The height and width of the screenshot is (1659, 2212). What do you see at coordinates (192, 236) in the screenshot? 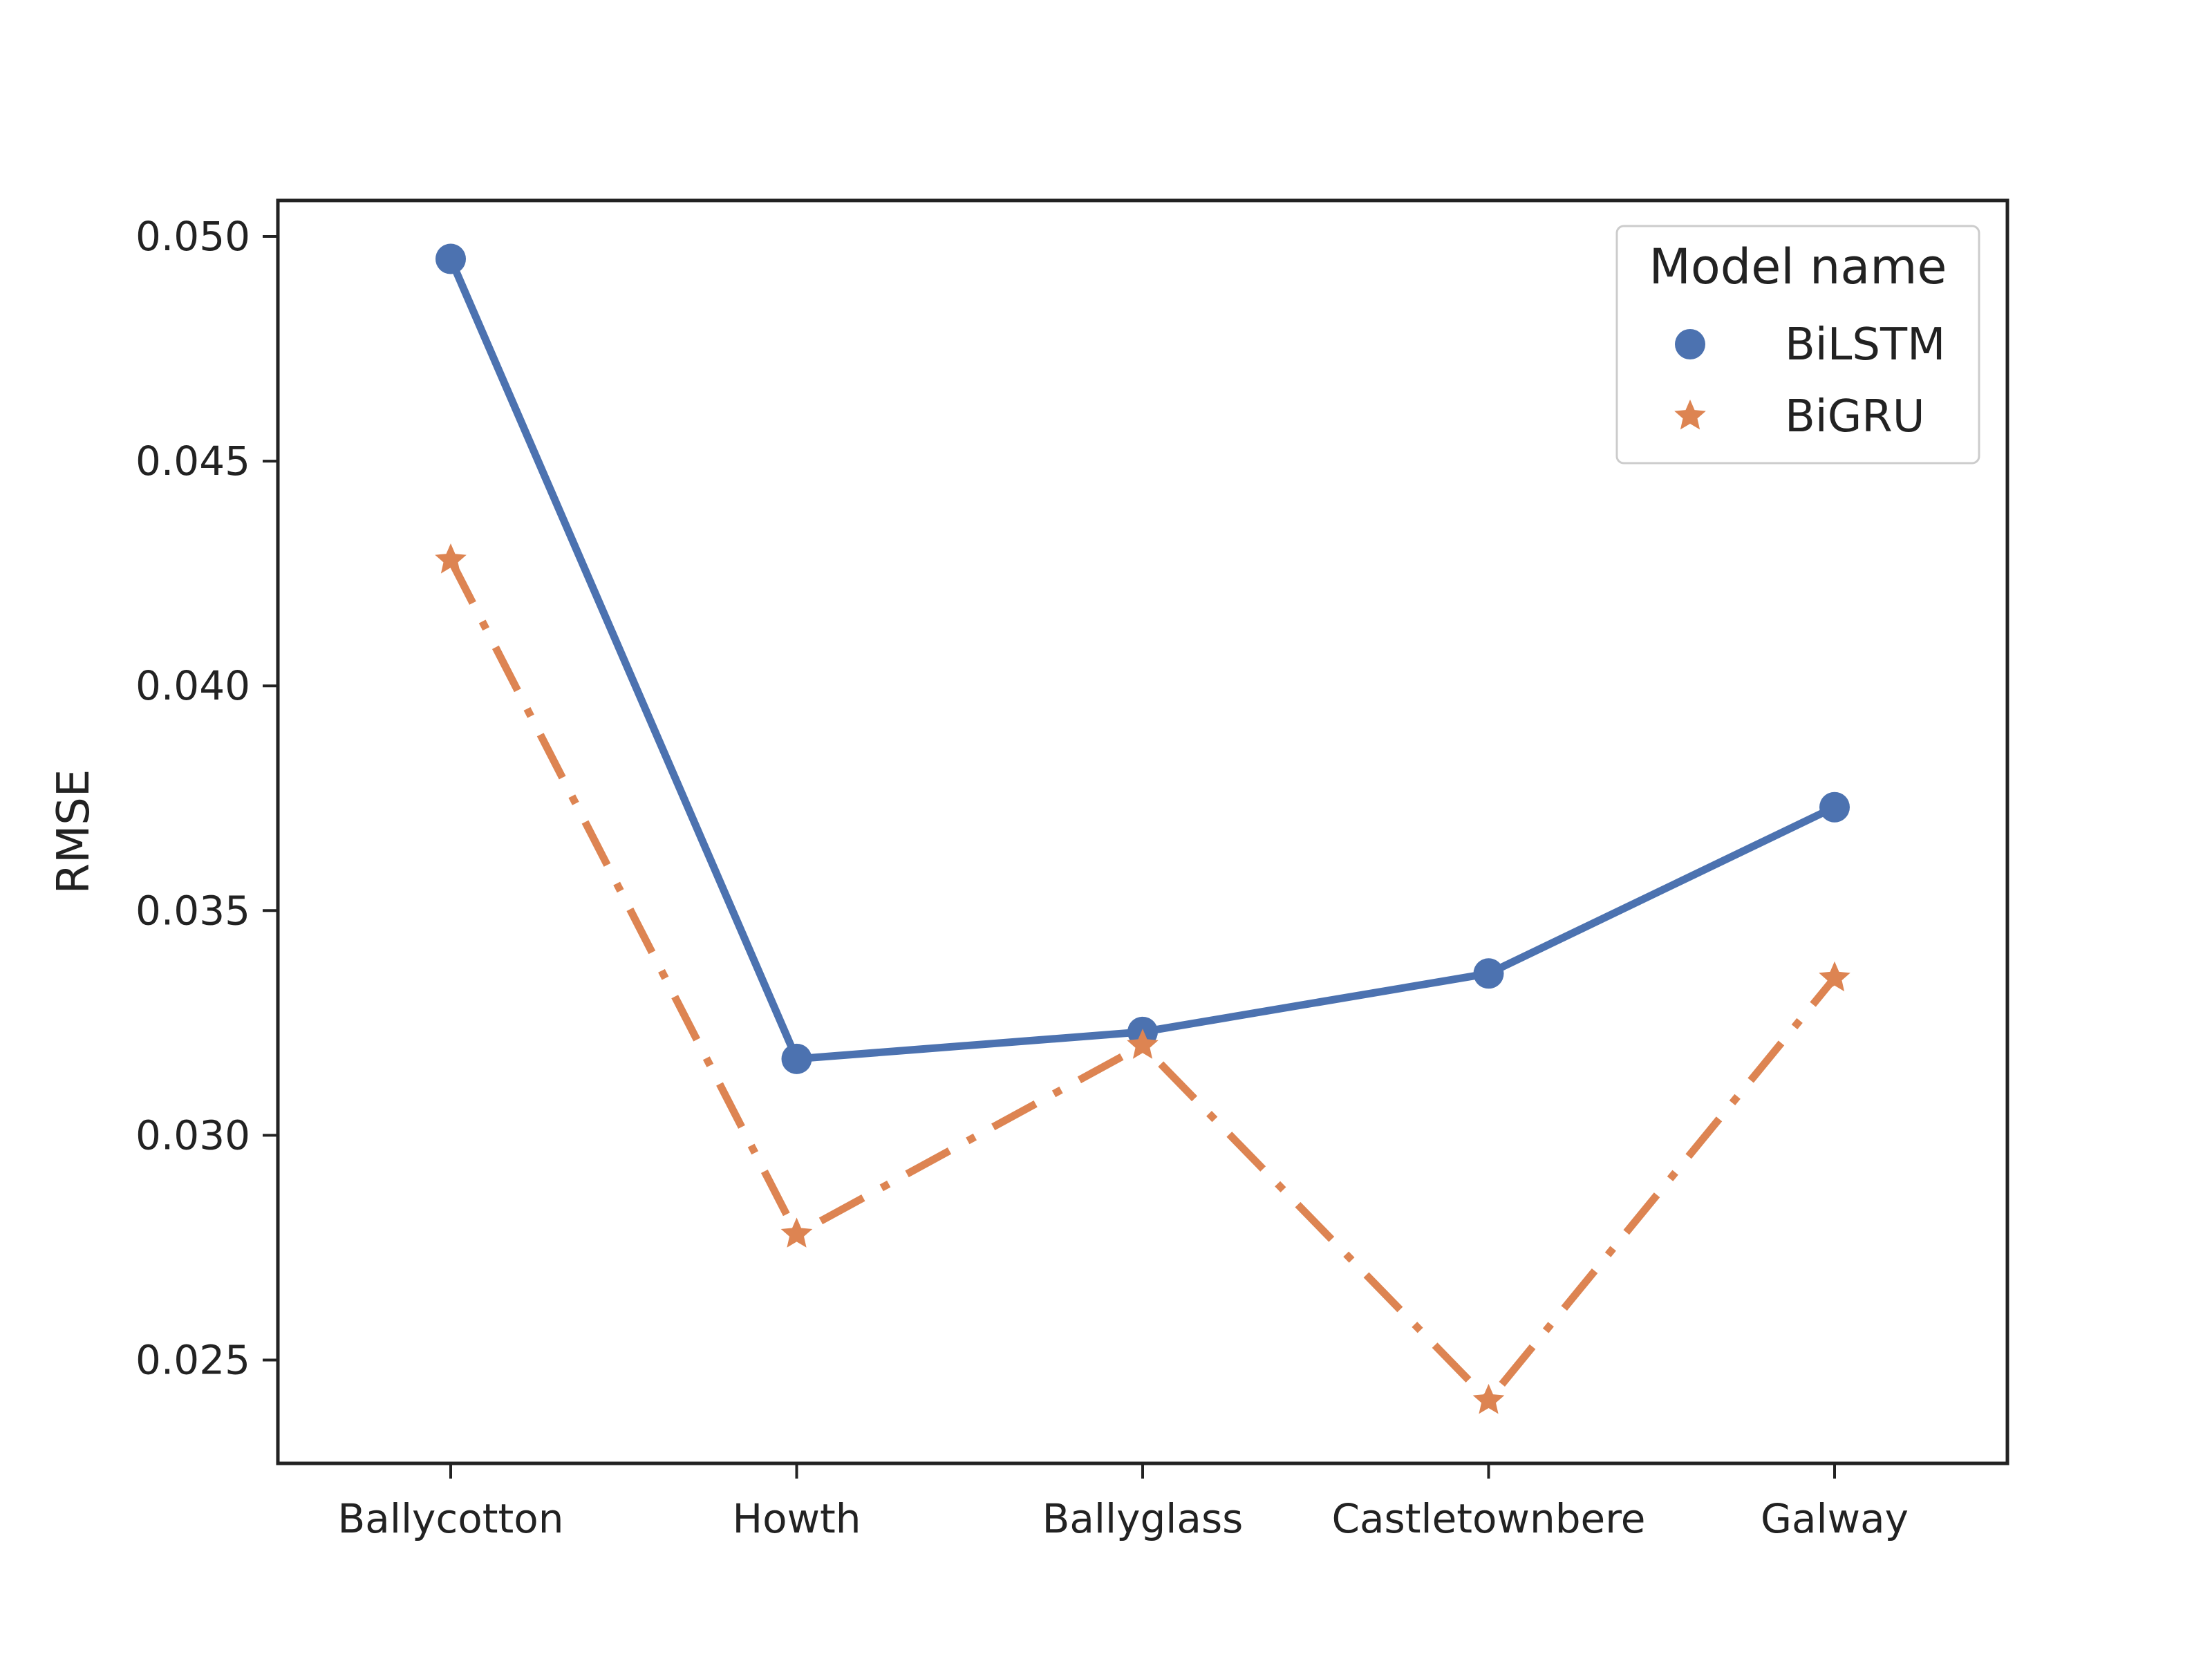
I see `y-tick-label: 0.050` at bounding box center [192, 236].